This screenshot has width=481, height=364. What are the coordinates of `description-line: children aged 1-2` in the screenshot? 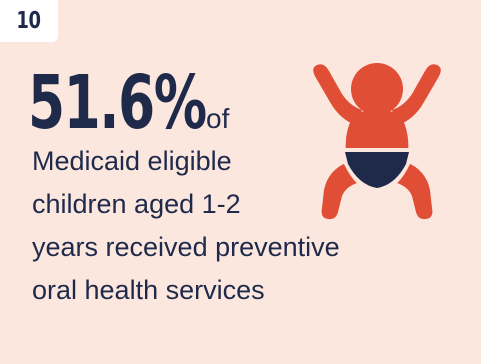 It's located at (136, 204).